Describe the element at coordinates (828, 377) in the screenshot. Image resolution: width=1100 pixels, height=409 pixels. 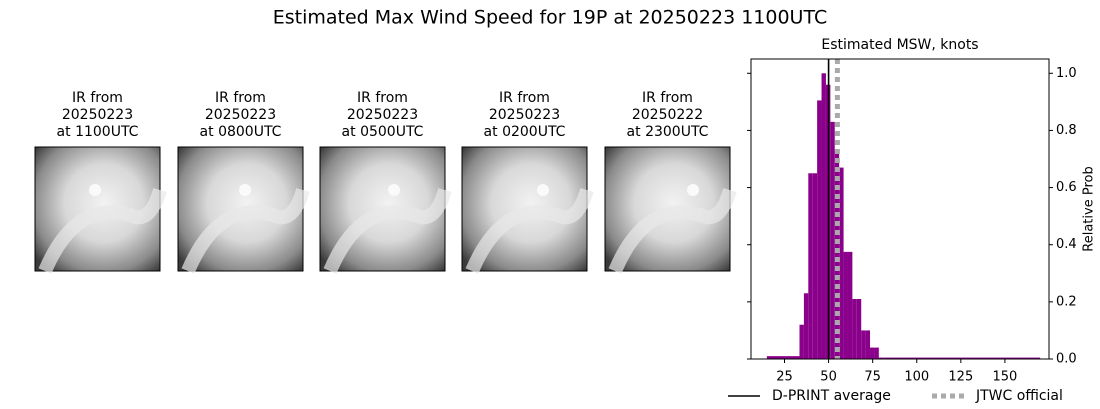
I see `x-tick-label: 50` at that location.